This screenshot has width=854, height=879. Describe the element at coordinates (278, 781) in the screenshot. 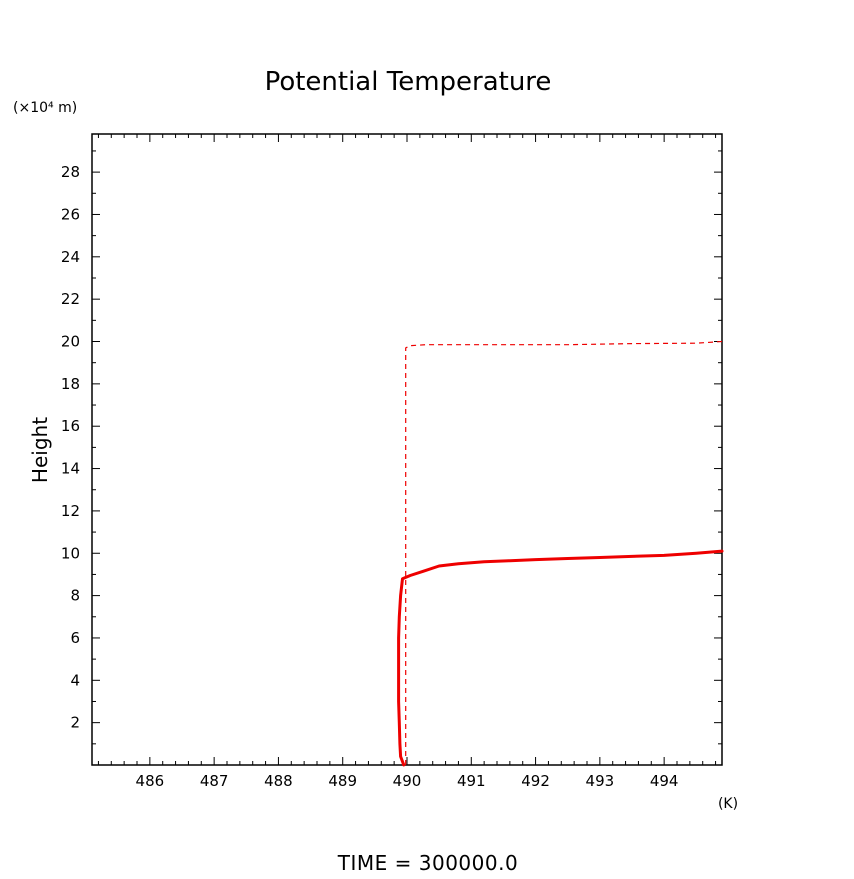

I see `x-tick-label: 488` at that location.